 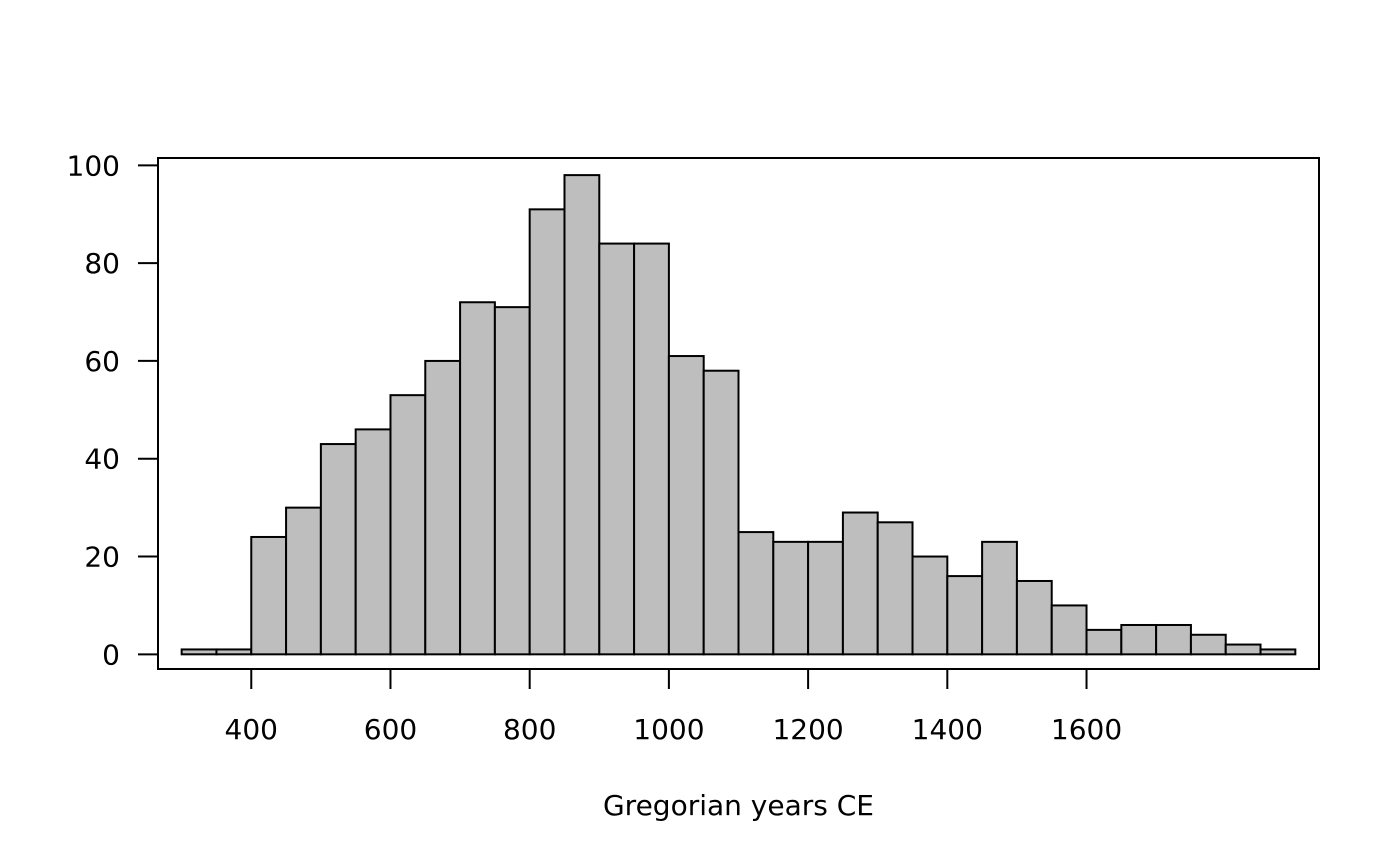 What do you see at coordinates (113, 410) in the screenshot?
I see `y-axis: 0 20 40 60 80 100` at bounding box center [113, 410].